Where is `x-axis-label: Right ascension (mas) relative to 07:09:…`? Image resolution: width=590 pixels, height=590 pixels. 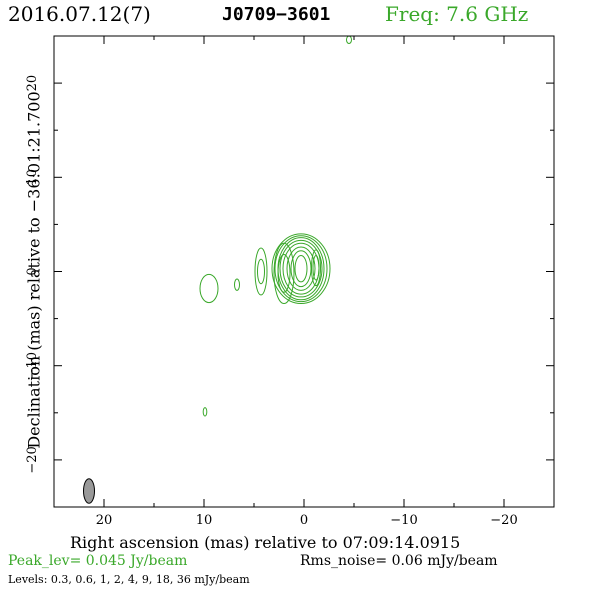 x-axis-label: Right ascension (mas) relative to 07:09:… is located at coordinates (265, 542).